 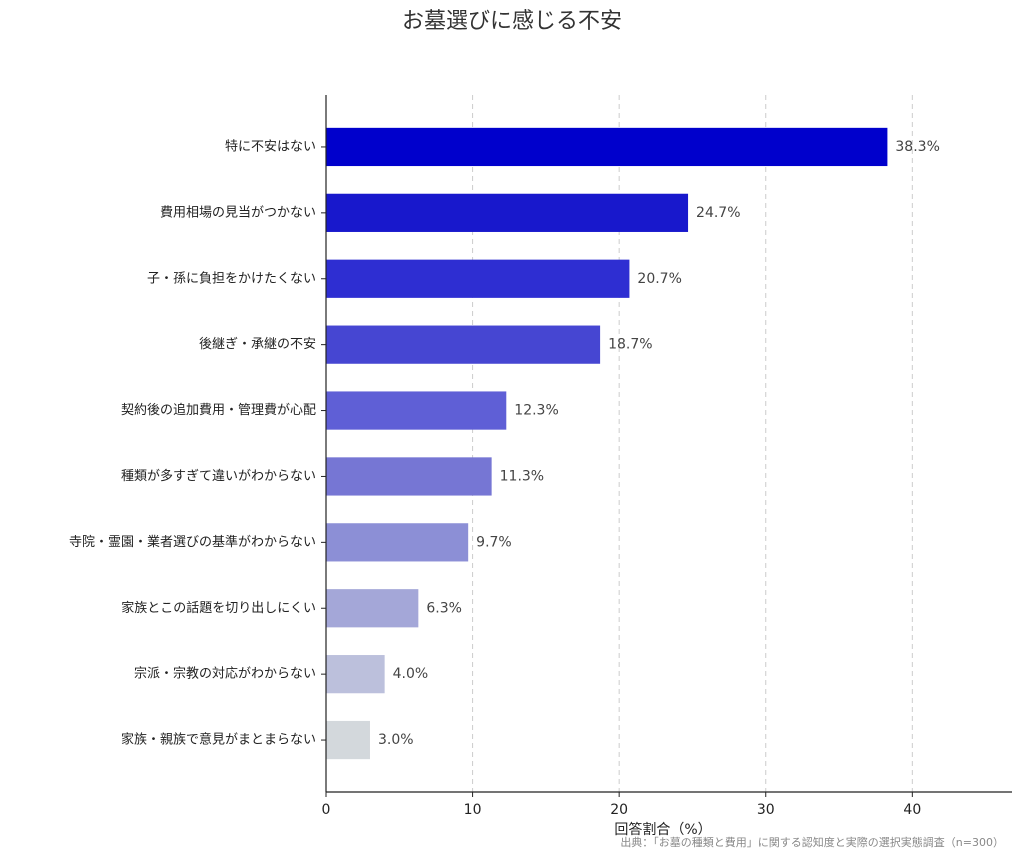 What do you see at coordinates (812, 842) in the screenshot?
I see `source-note: 出典：「お墓の種類と費用」に関する認知度と実際の選択実態調査（n=300）` at bounding box center [812, 842].